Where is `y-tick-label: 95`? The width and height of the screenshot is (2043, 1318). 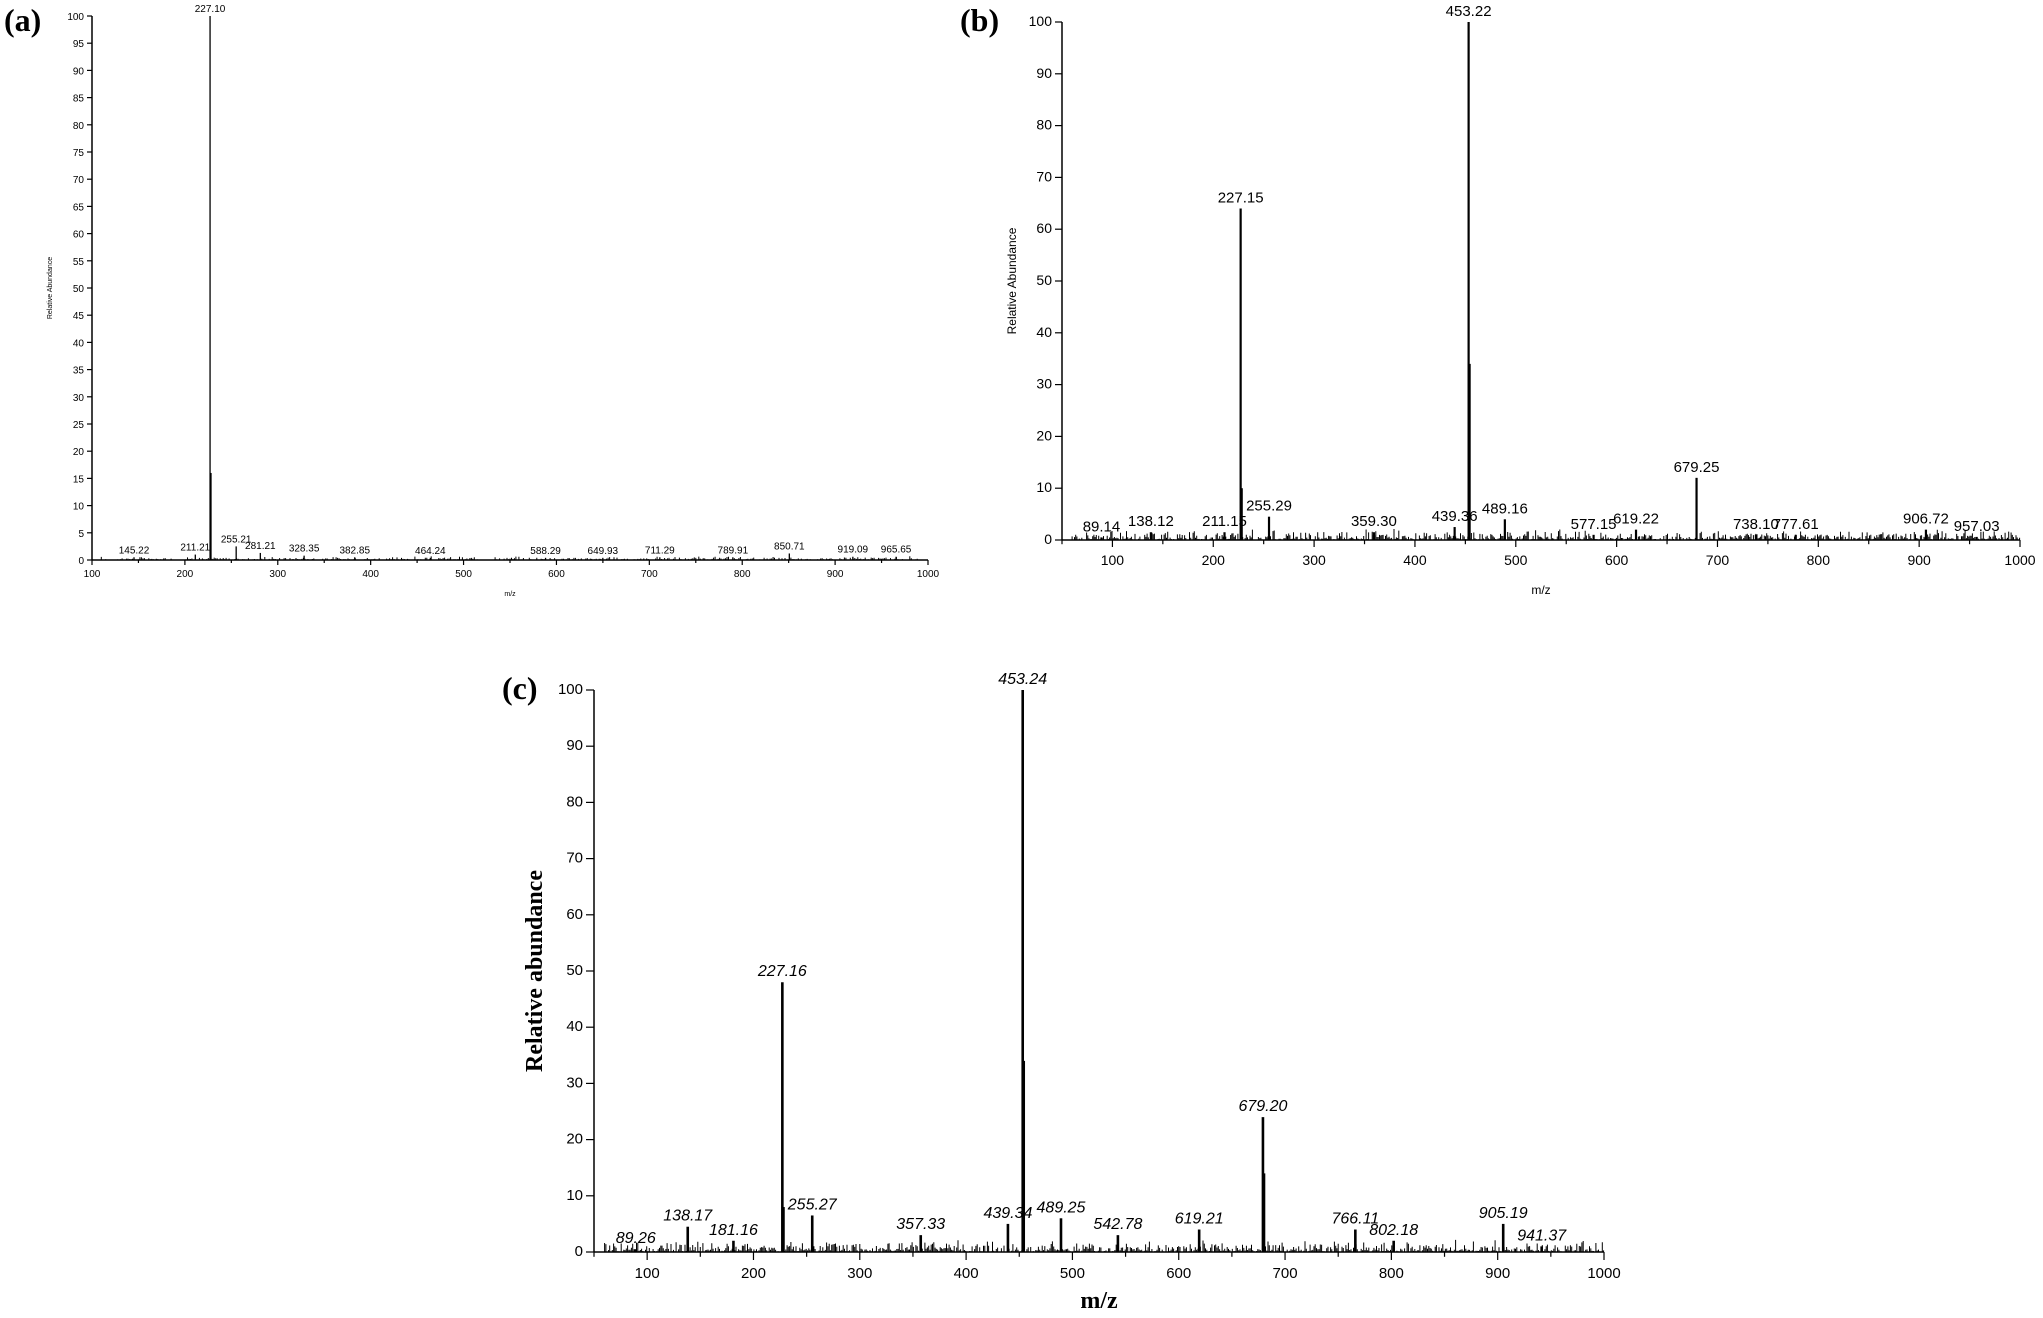
y-tick-label: 95 is located at coordinates (79, 44).